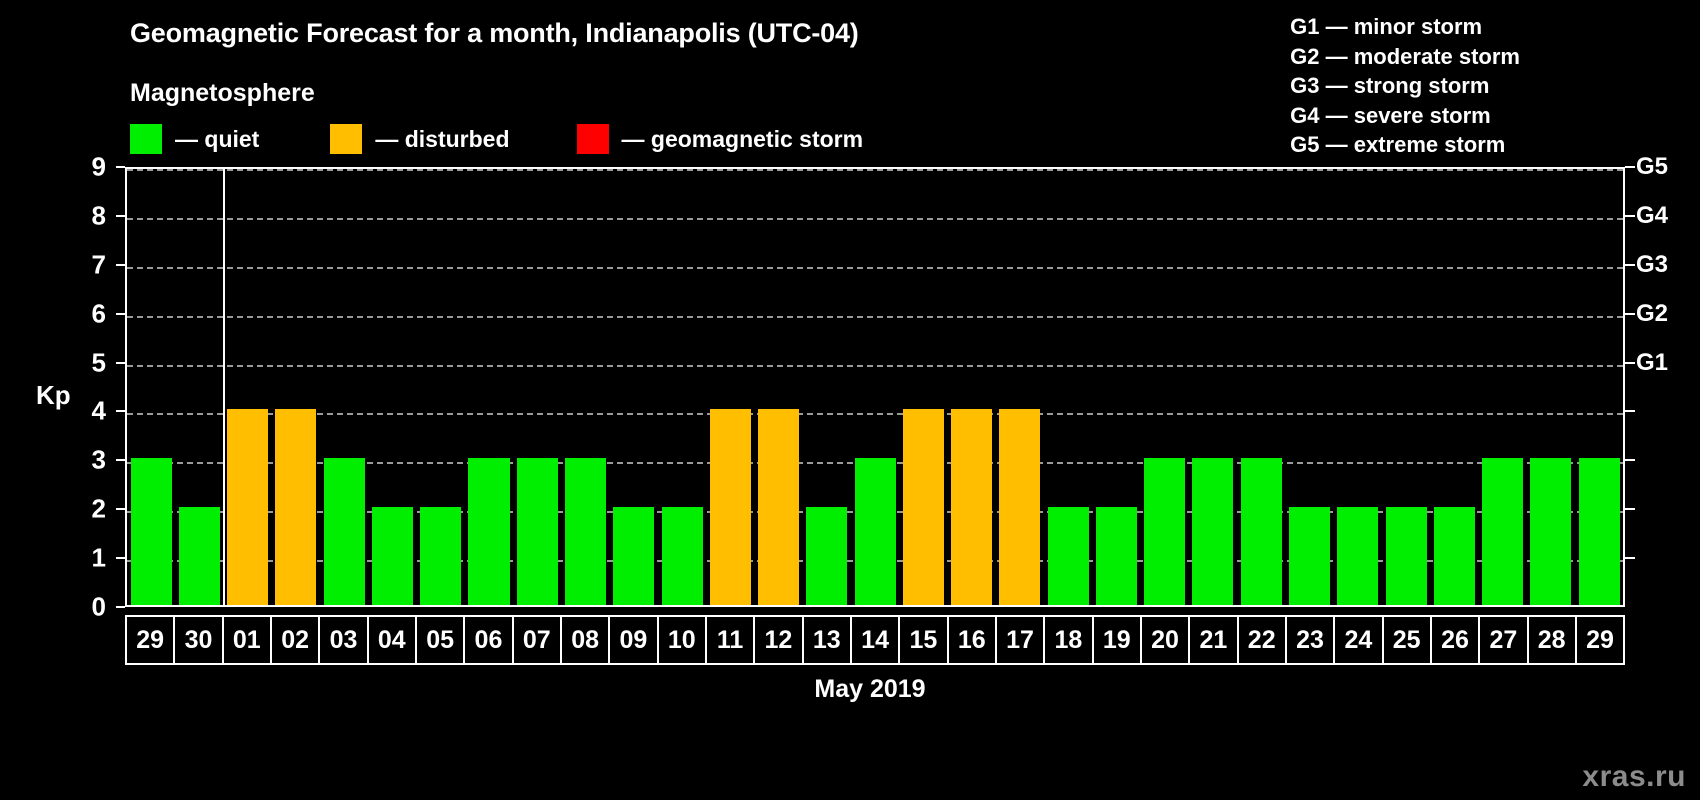 The width and height of the screenshot is (1700, 800). I want to click on x-axis-day-label: 09, so click(634, 640).